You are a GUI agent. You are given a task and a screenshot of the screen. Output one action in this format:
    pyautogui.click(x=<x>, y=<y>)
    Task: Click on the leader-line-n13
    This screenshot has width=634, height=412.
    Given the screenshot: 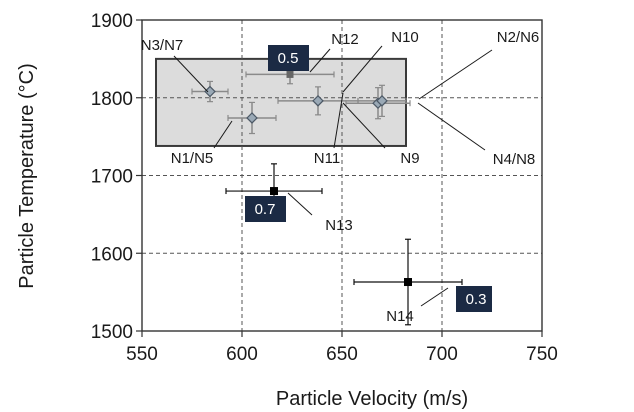 What is the action you would take?
    pyautogui.click(x=300, y=204)
    